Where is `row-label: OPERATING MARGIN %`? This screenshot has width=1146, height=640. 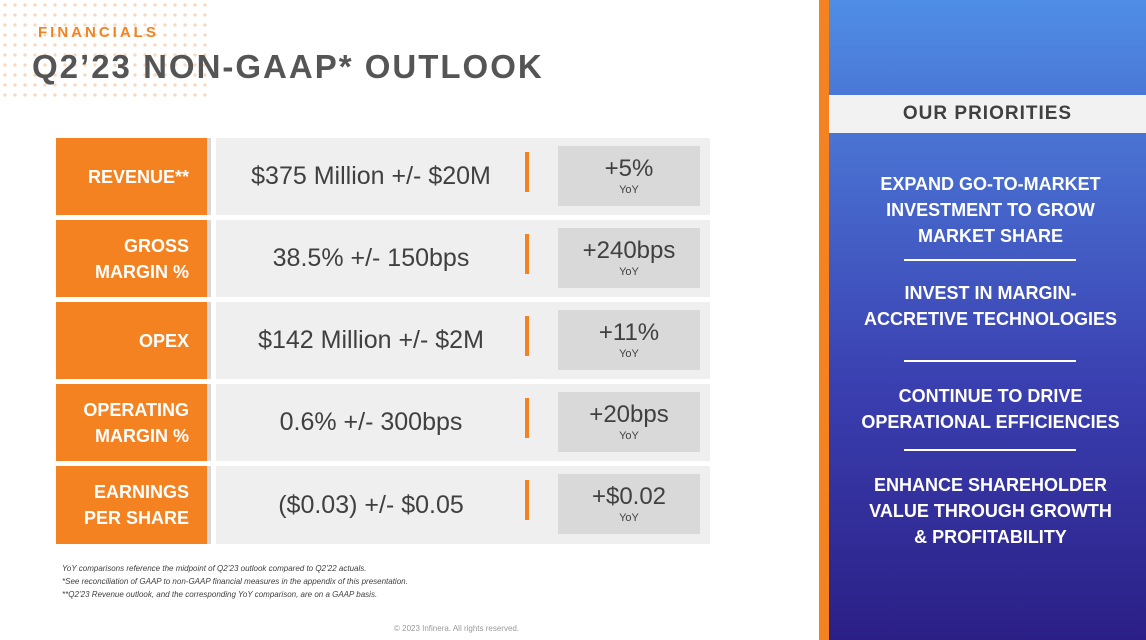
row-label: OPERATING MARGIN % is located at coordinates (133, 422).